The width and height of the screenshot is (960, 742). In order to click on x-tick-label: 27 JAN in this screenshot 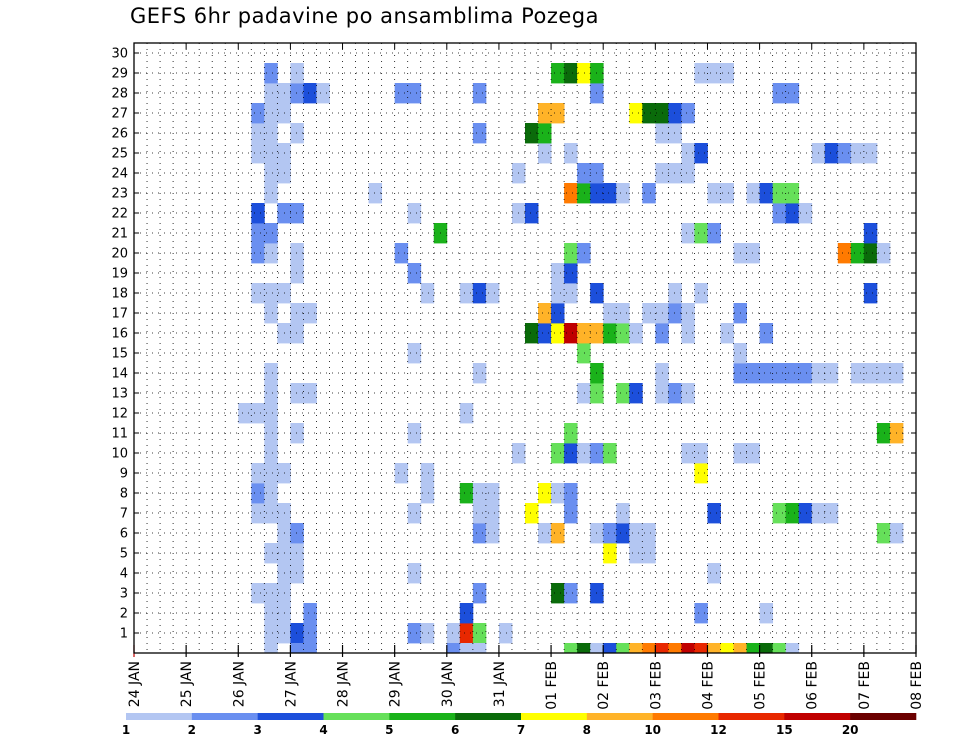, I will do `click(291, 684)`.